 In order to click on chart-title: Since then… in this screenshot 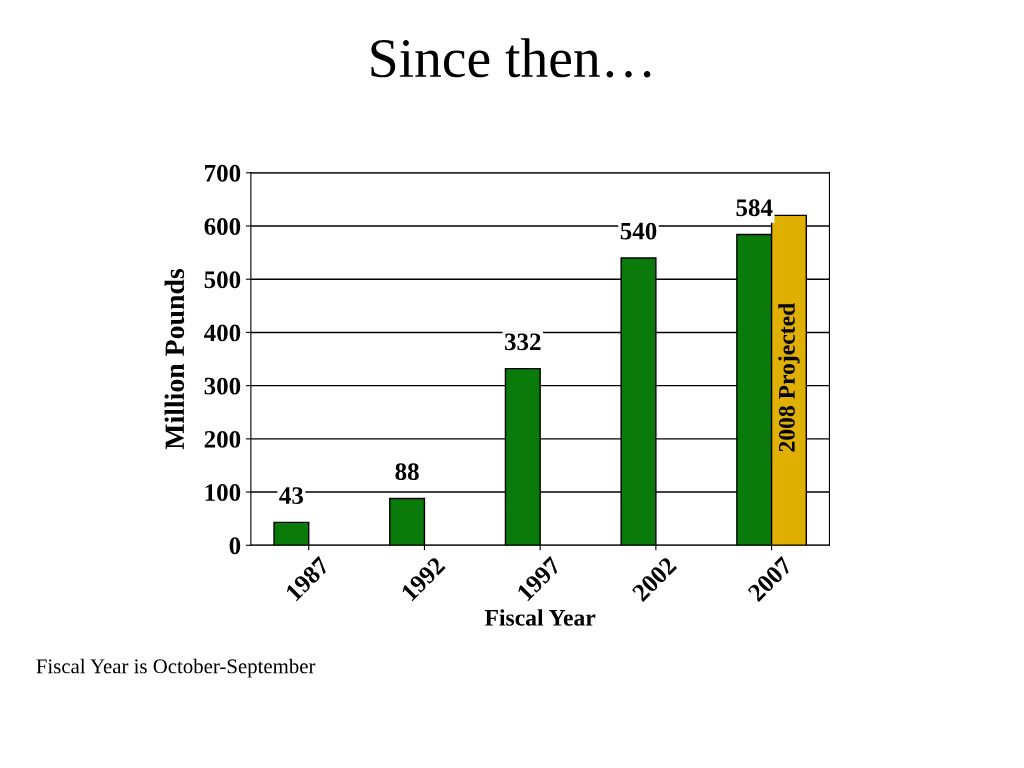, I will do `click(511, 58)`.